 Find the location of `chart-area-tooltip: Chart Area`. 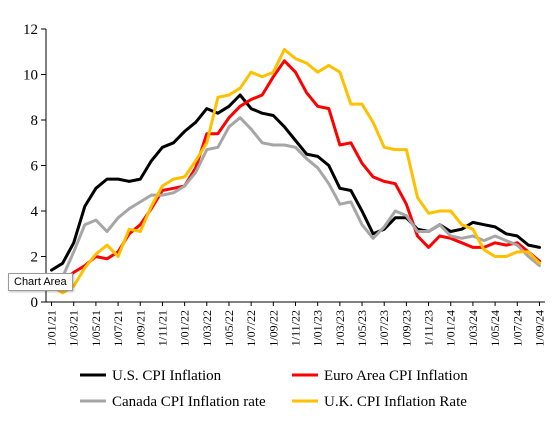

chart-area-tooltip: Chart Area is located at coordinates (40, 282).